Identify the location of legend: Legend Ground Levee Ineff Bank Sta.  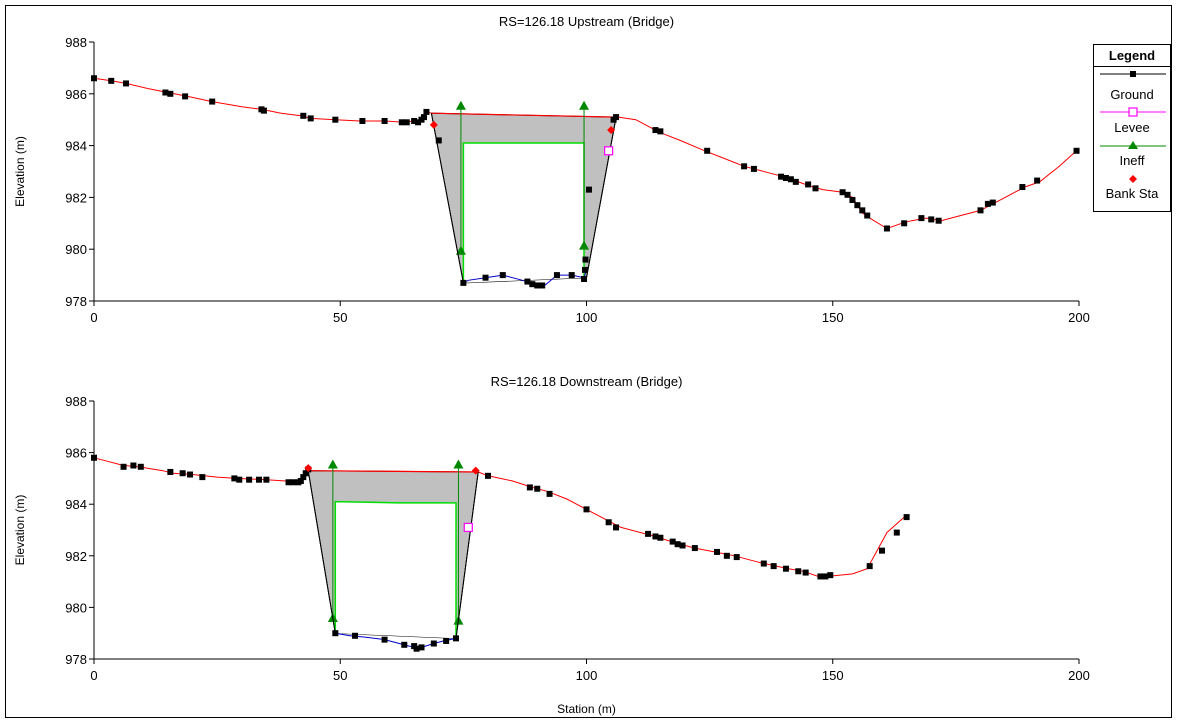
(1132, 128).